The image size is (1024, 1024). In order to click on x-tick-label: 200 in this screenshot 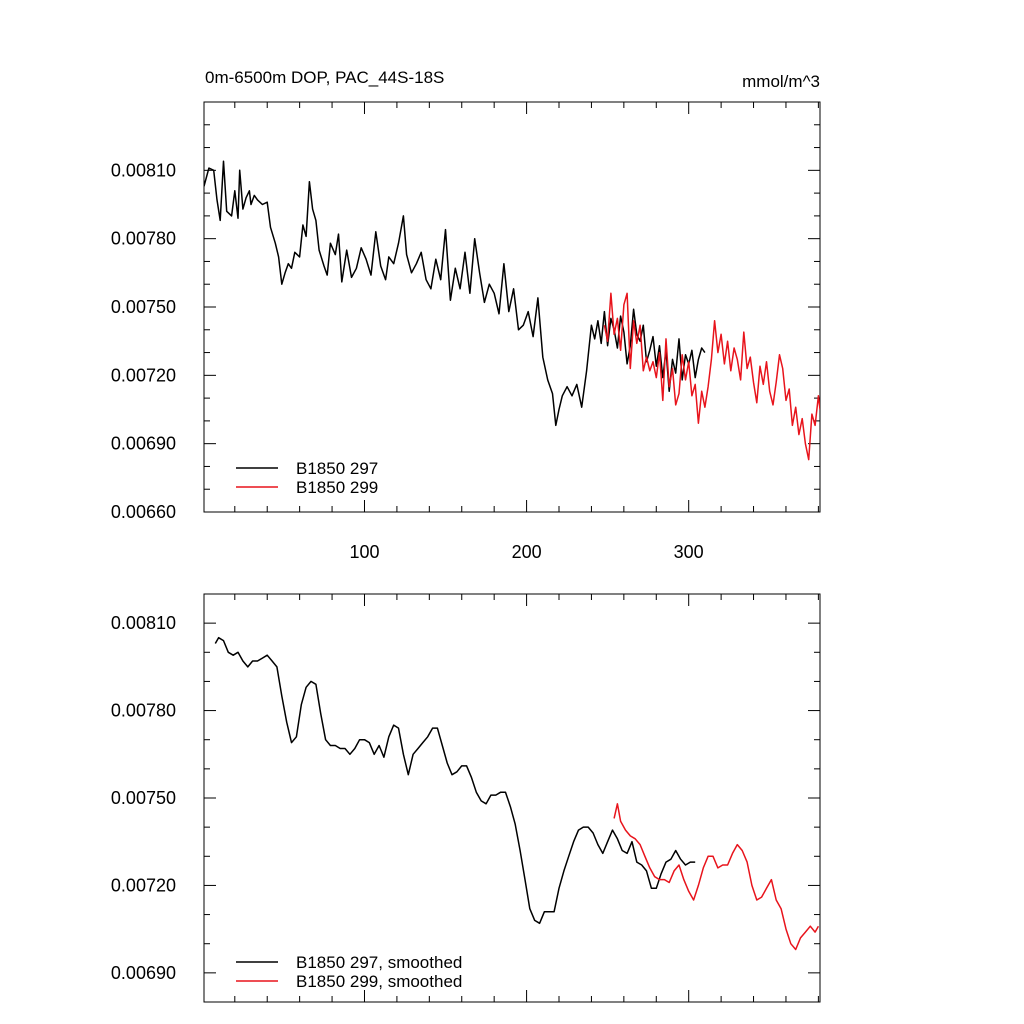, I will do `click(527, 552)`.